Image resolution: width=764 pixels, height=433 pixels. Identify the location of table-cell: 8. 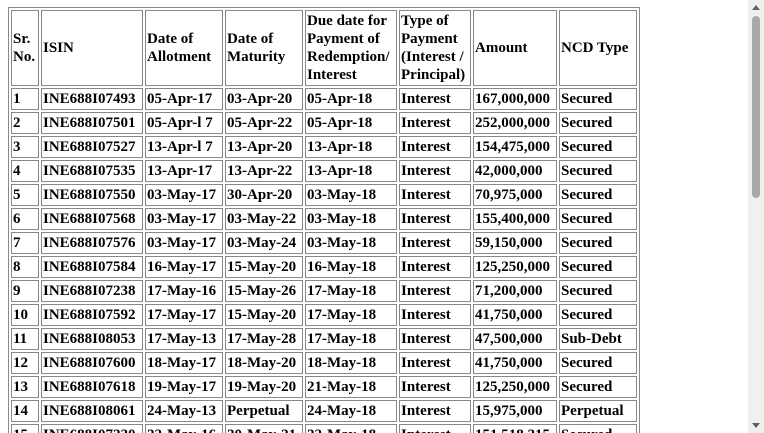
(25, 267).